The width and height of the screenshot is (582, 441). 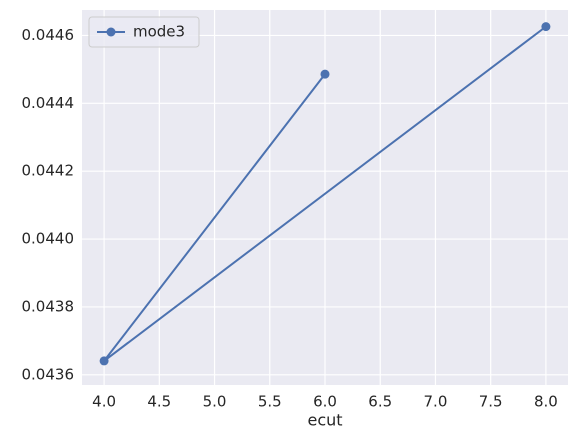 I want to click on y-tick-label: 0.0440, so click(x=48, y=239).